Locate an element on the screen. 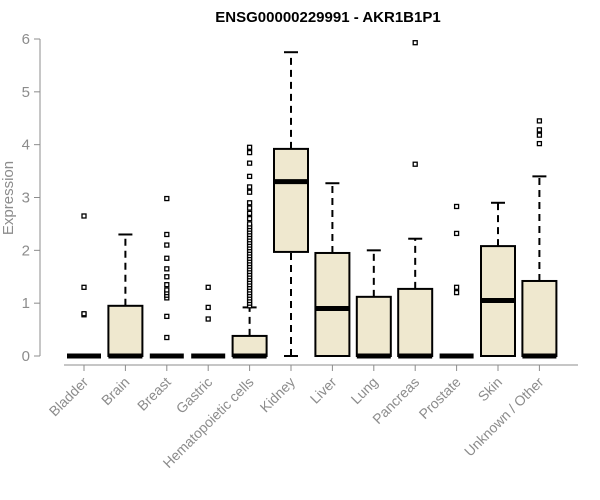 The image size is (600, 500). x-tick-label: Skin is located at coordinates (490, 389).